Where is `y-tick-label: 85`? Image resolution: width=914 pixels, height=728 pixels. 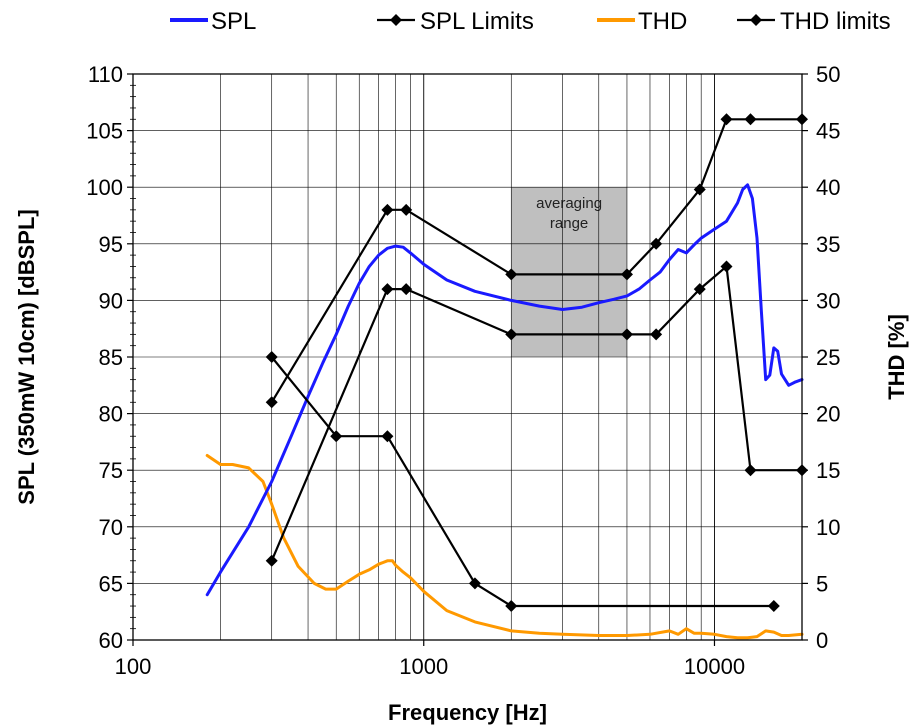 y-tick-label: 85 is located at coordinates (111, 357).